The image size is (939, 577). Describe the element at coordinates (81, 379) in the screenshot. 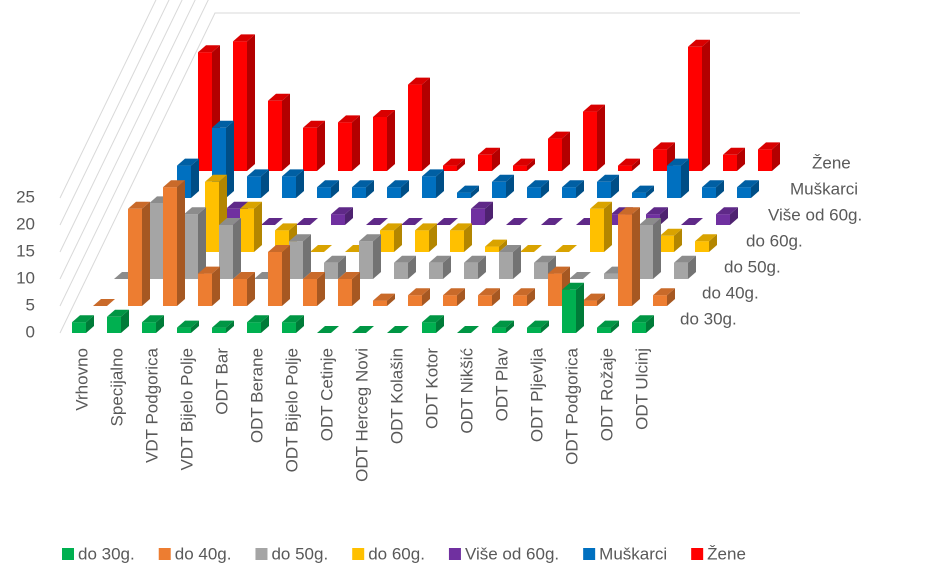

I see `x-tick-label: Vrhovno` at that location.